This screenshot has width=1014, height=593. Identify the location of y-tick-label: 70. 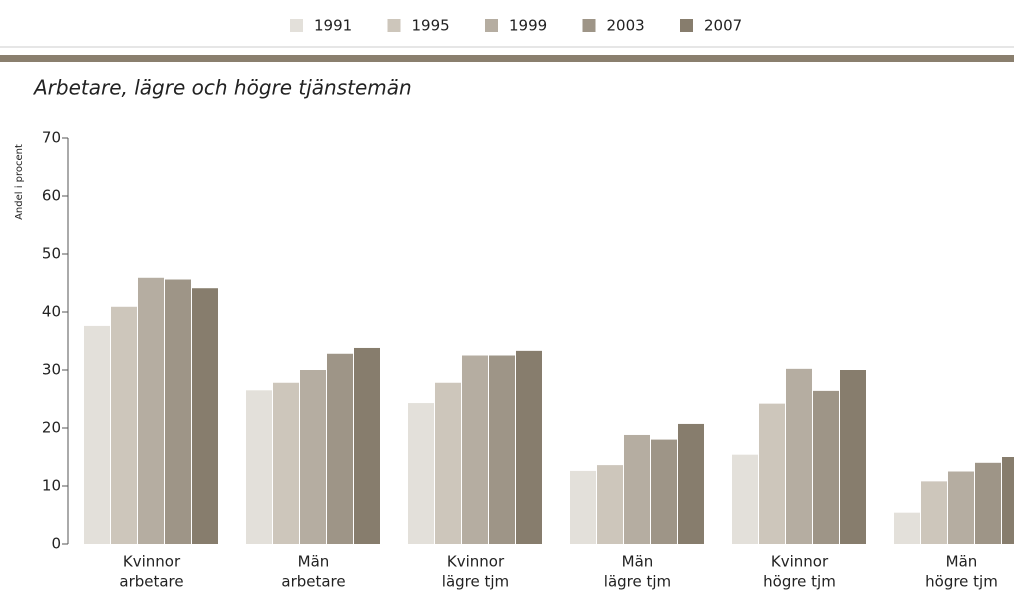
(51, 138).